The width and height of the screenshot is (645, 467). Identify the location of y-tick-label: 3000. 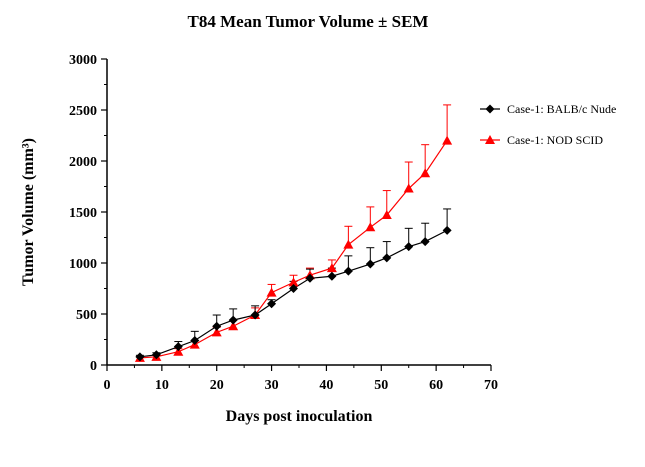
(83, 60).